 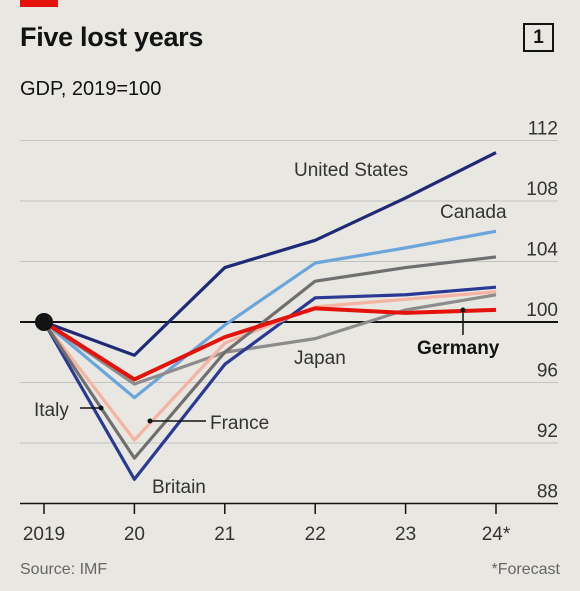 What do you see at coordinates (542, 189) in the screenshot?
I see `y-tick-label: 108` at bounding box center [542, 189].